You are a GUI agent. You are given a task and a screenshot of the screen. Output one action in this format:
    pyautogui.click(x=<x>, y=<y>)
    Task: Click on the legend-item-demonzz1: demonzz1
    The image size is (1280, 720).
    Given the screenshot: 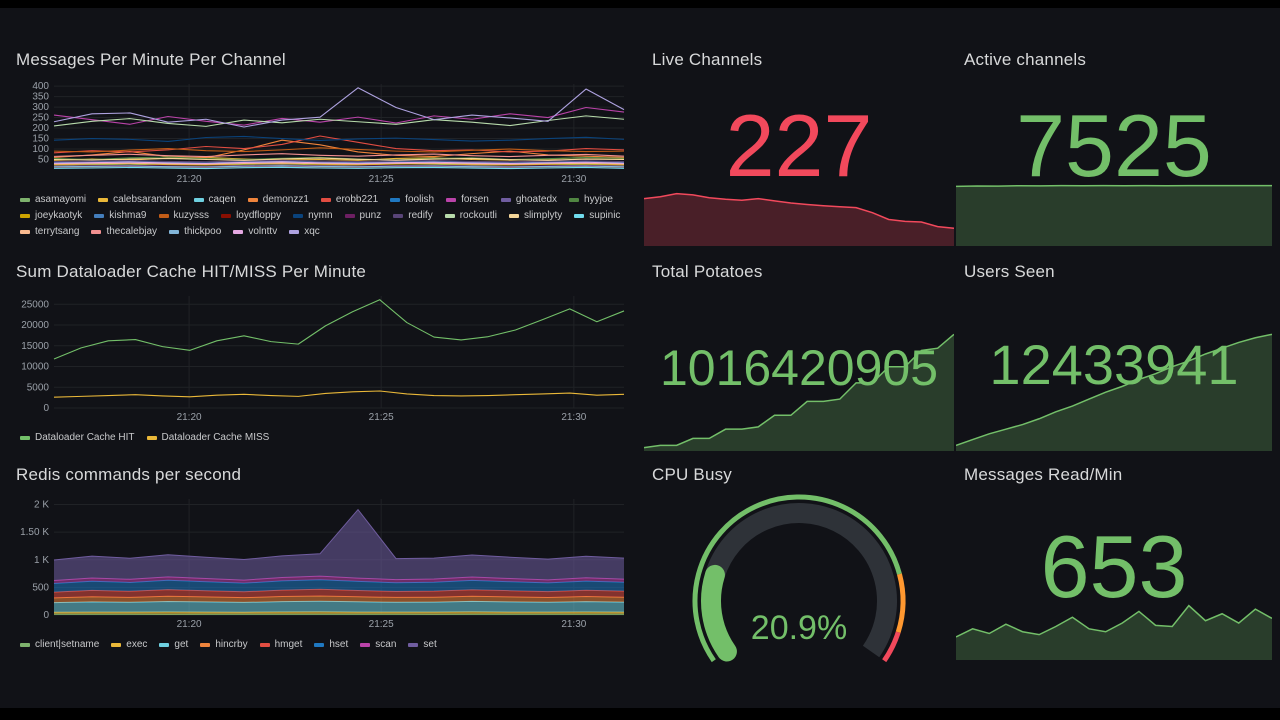 What is the action you would take?
    pyautogui.click(x=278, y=200)
    